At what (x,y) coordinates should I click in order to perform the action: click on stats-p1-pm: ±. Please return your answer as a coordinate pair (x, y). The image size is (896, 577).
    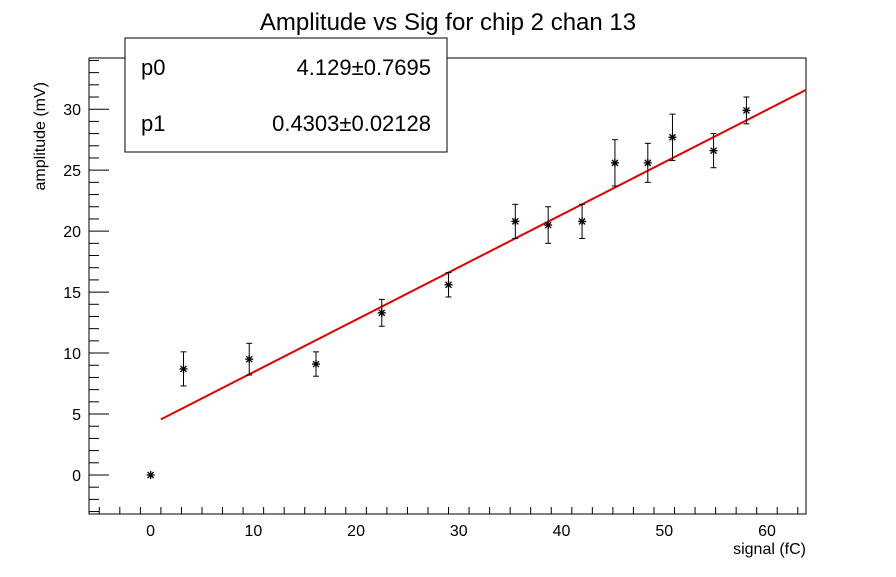
    Looking at the image, I should click on (345, 123).